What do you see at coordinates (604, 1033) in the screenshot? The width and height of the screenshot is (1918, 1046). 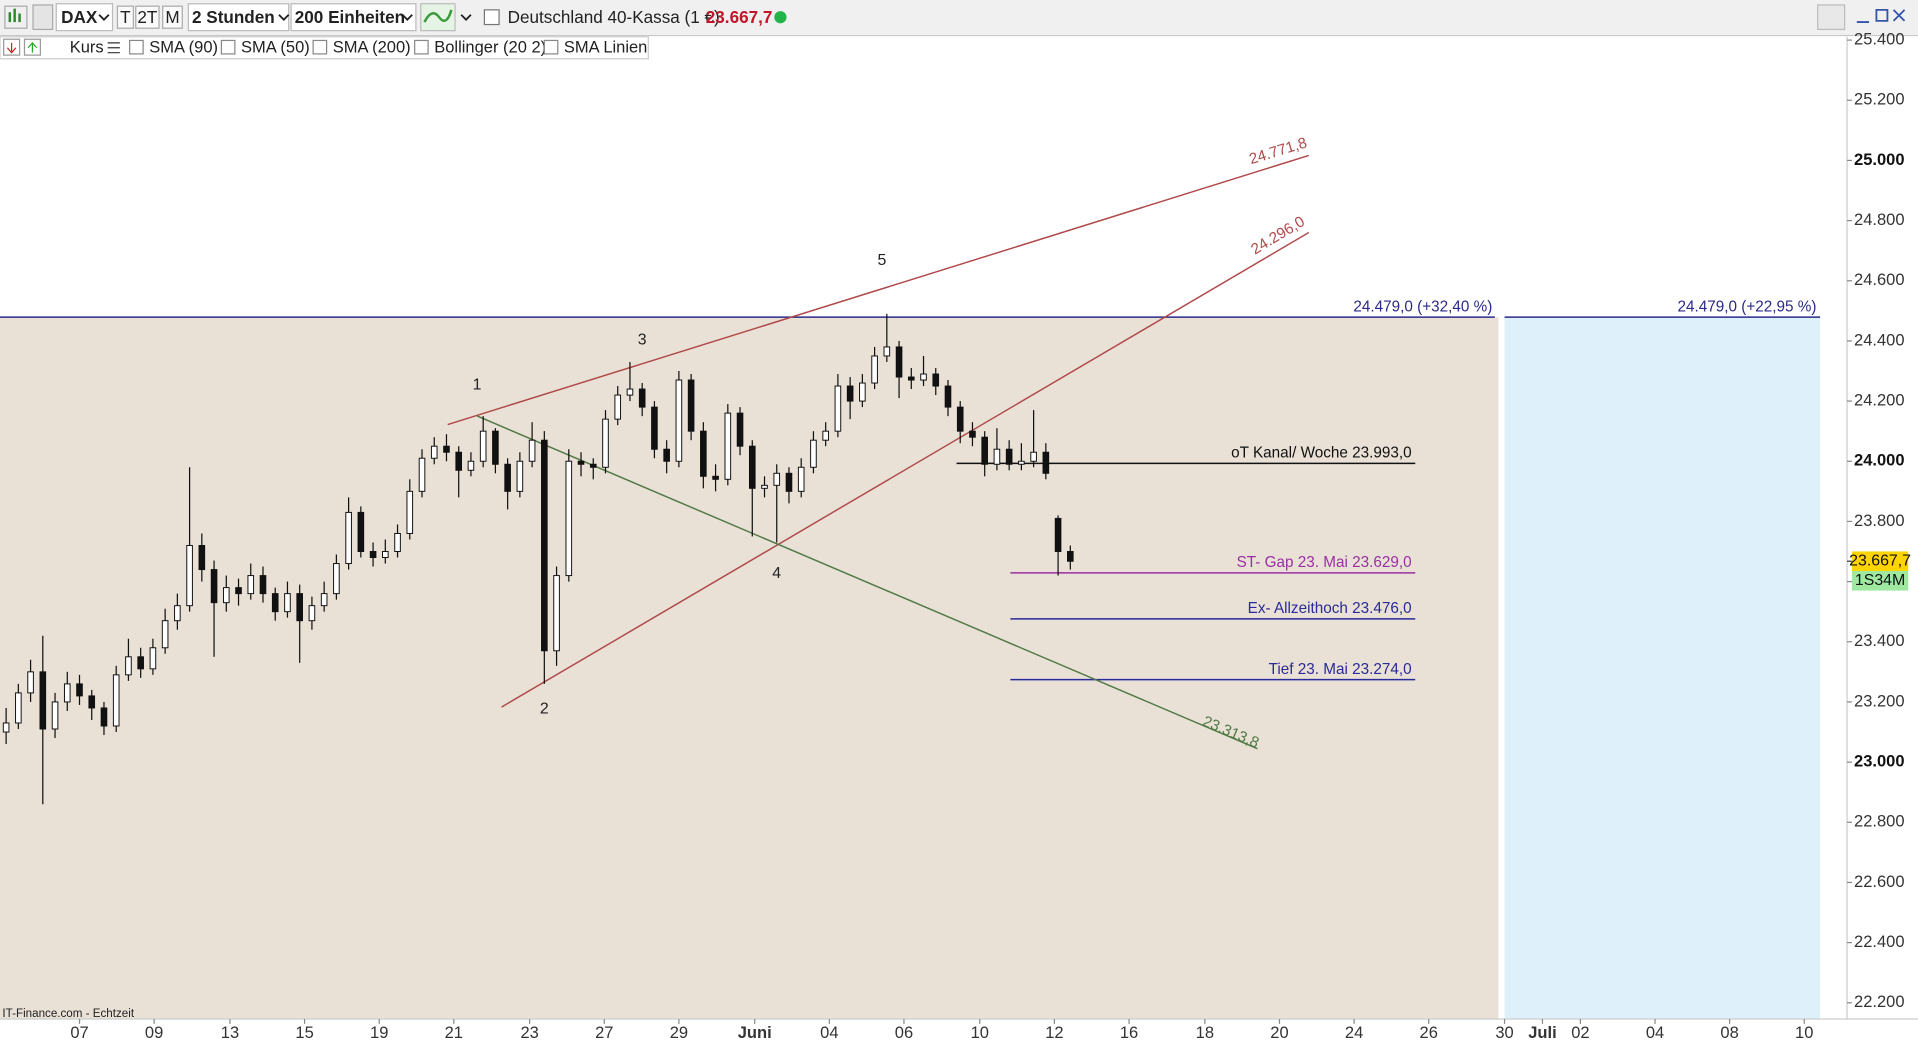 I see `x-tick-label: 27` at bounding box center [604, 1033].